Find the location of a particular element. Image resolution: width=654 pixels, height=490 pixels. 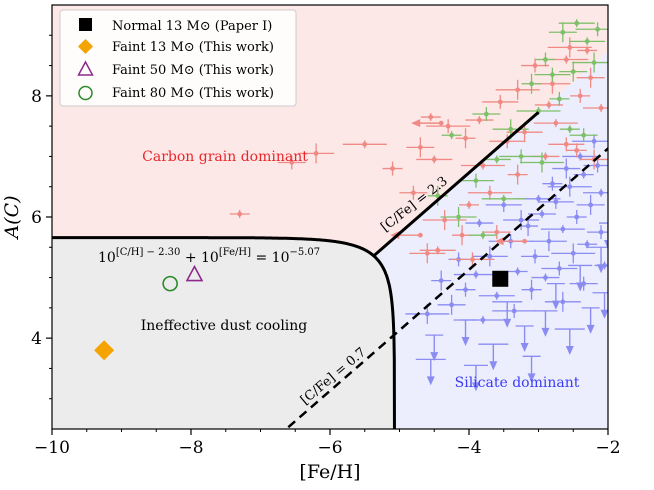

x-tick-label: −4 is located at coordinates (468, 448).